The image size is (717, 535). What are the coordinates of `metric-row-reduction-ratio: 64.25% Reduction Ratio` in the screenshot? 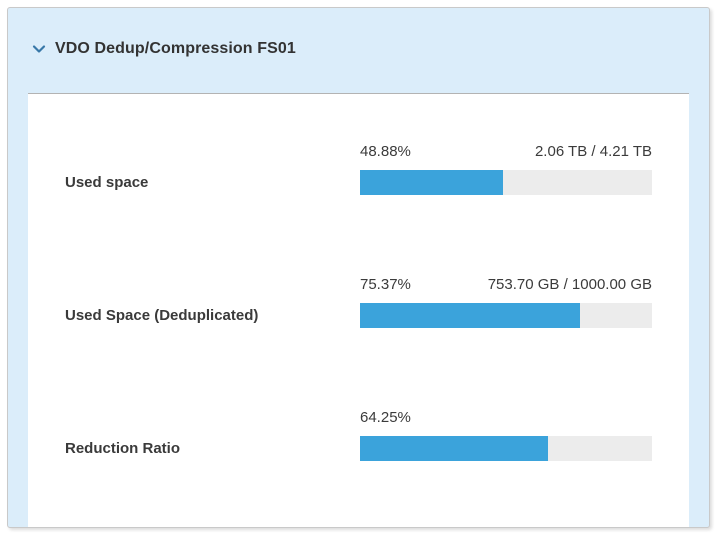 It's located at (377, 435).